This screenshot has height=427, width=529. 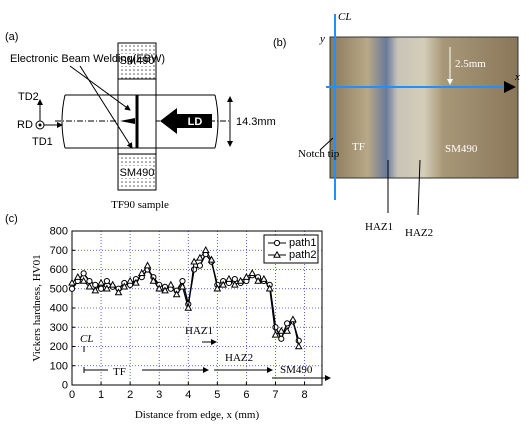 What do you see at coordinates (217, 395) in the screenshot?
I see `x-tick-label: 5` at bounding box center [217, 395].